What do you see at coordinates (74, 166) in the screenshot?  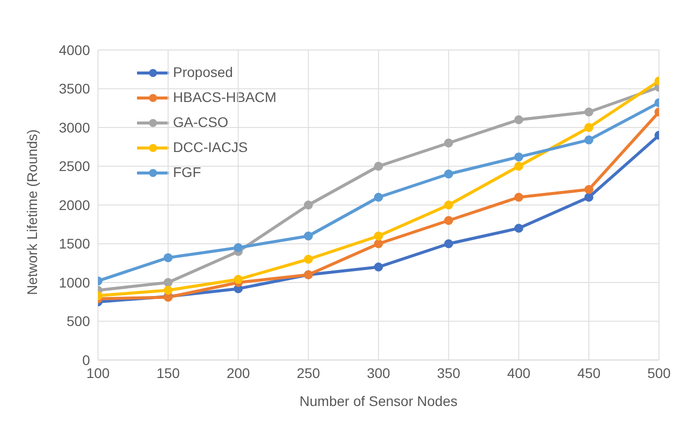 I see `y-tick-label: 2500` at bounding box center [74, 166].